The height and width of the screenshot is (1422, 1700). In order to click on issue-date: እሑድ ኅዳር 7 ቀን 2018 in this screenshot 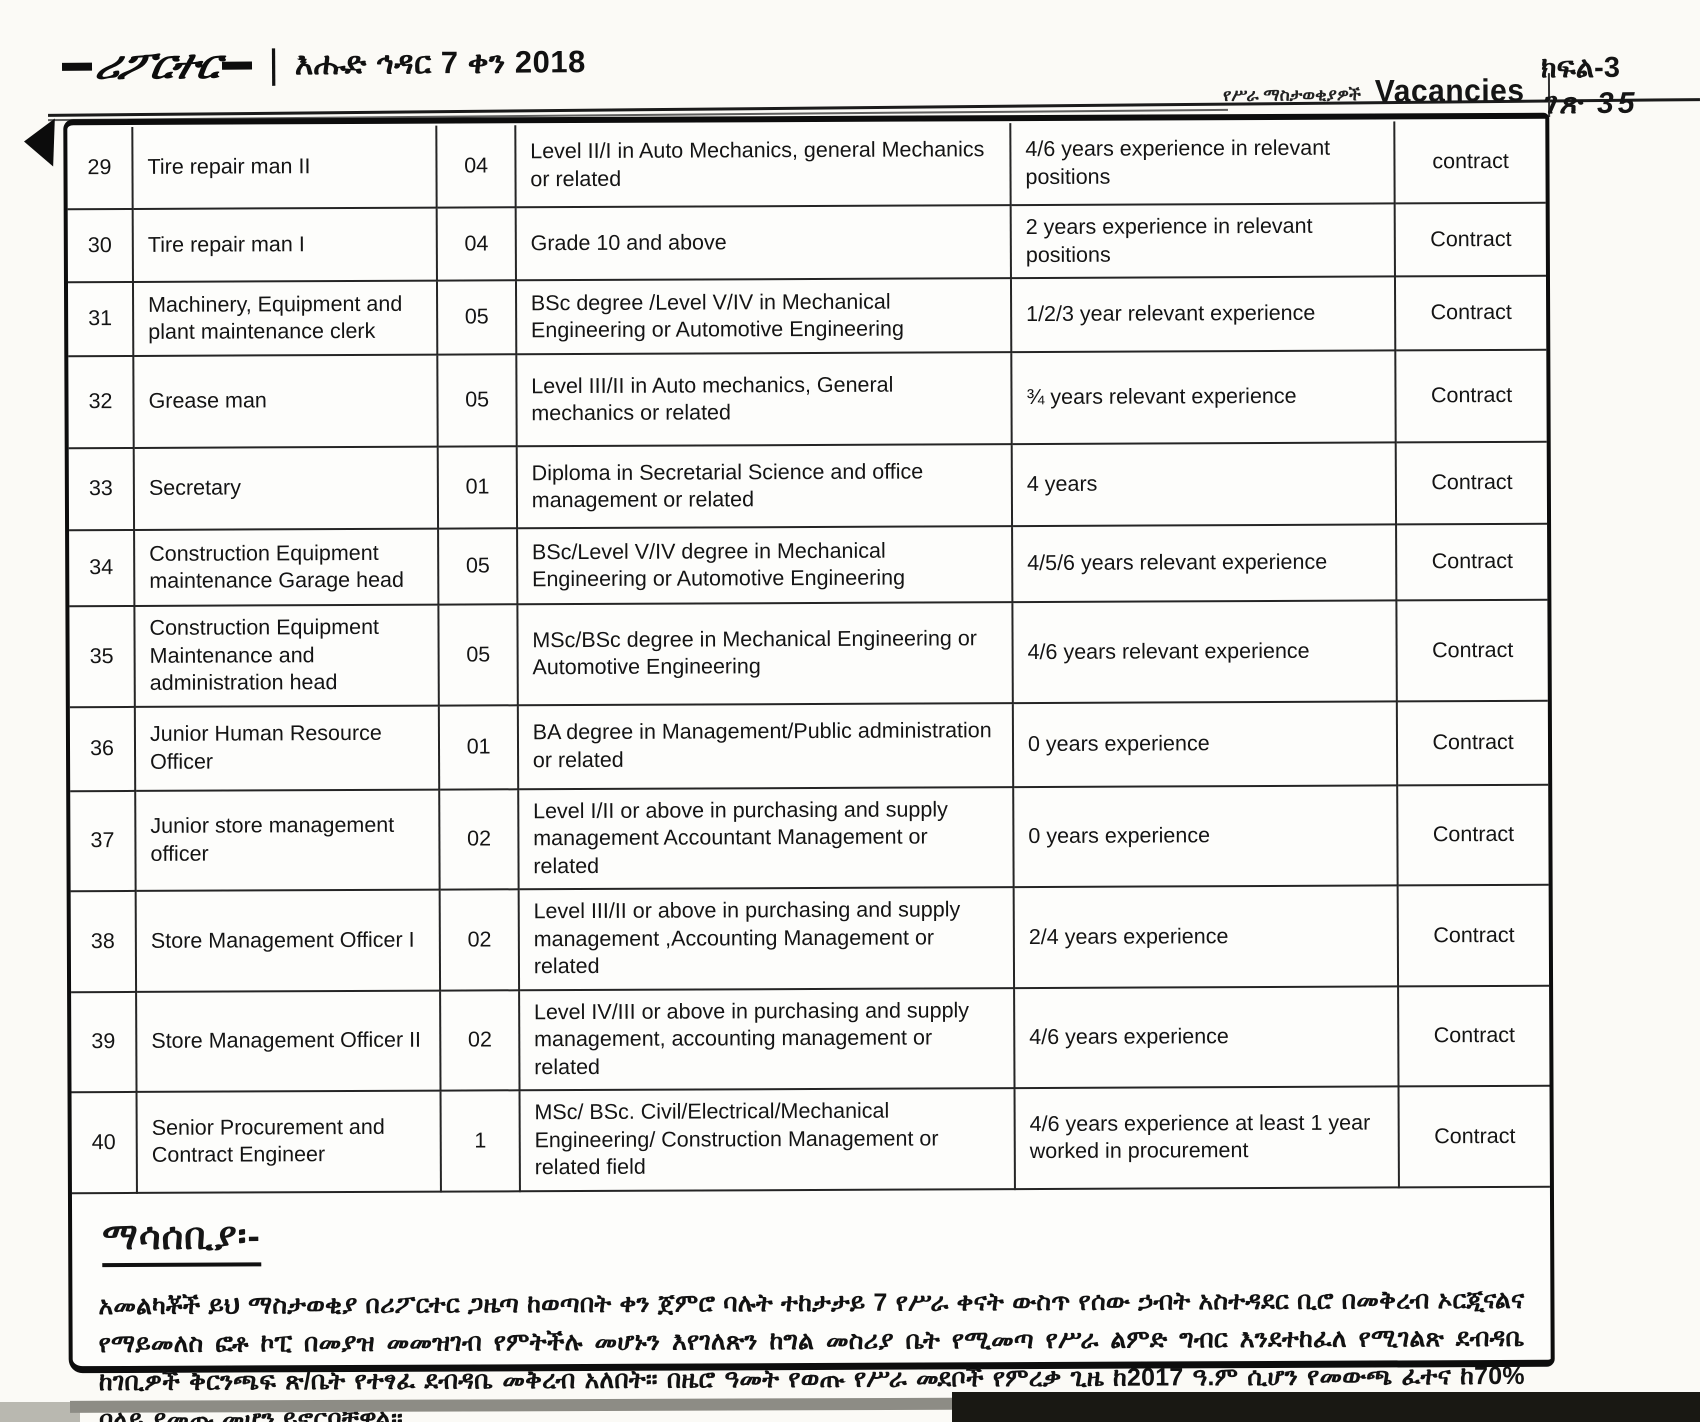, I will do `click(440, 63)`.